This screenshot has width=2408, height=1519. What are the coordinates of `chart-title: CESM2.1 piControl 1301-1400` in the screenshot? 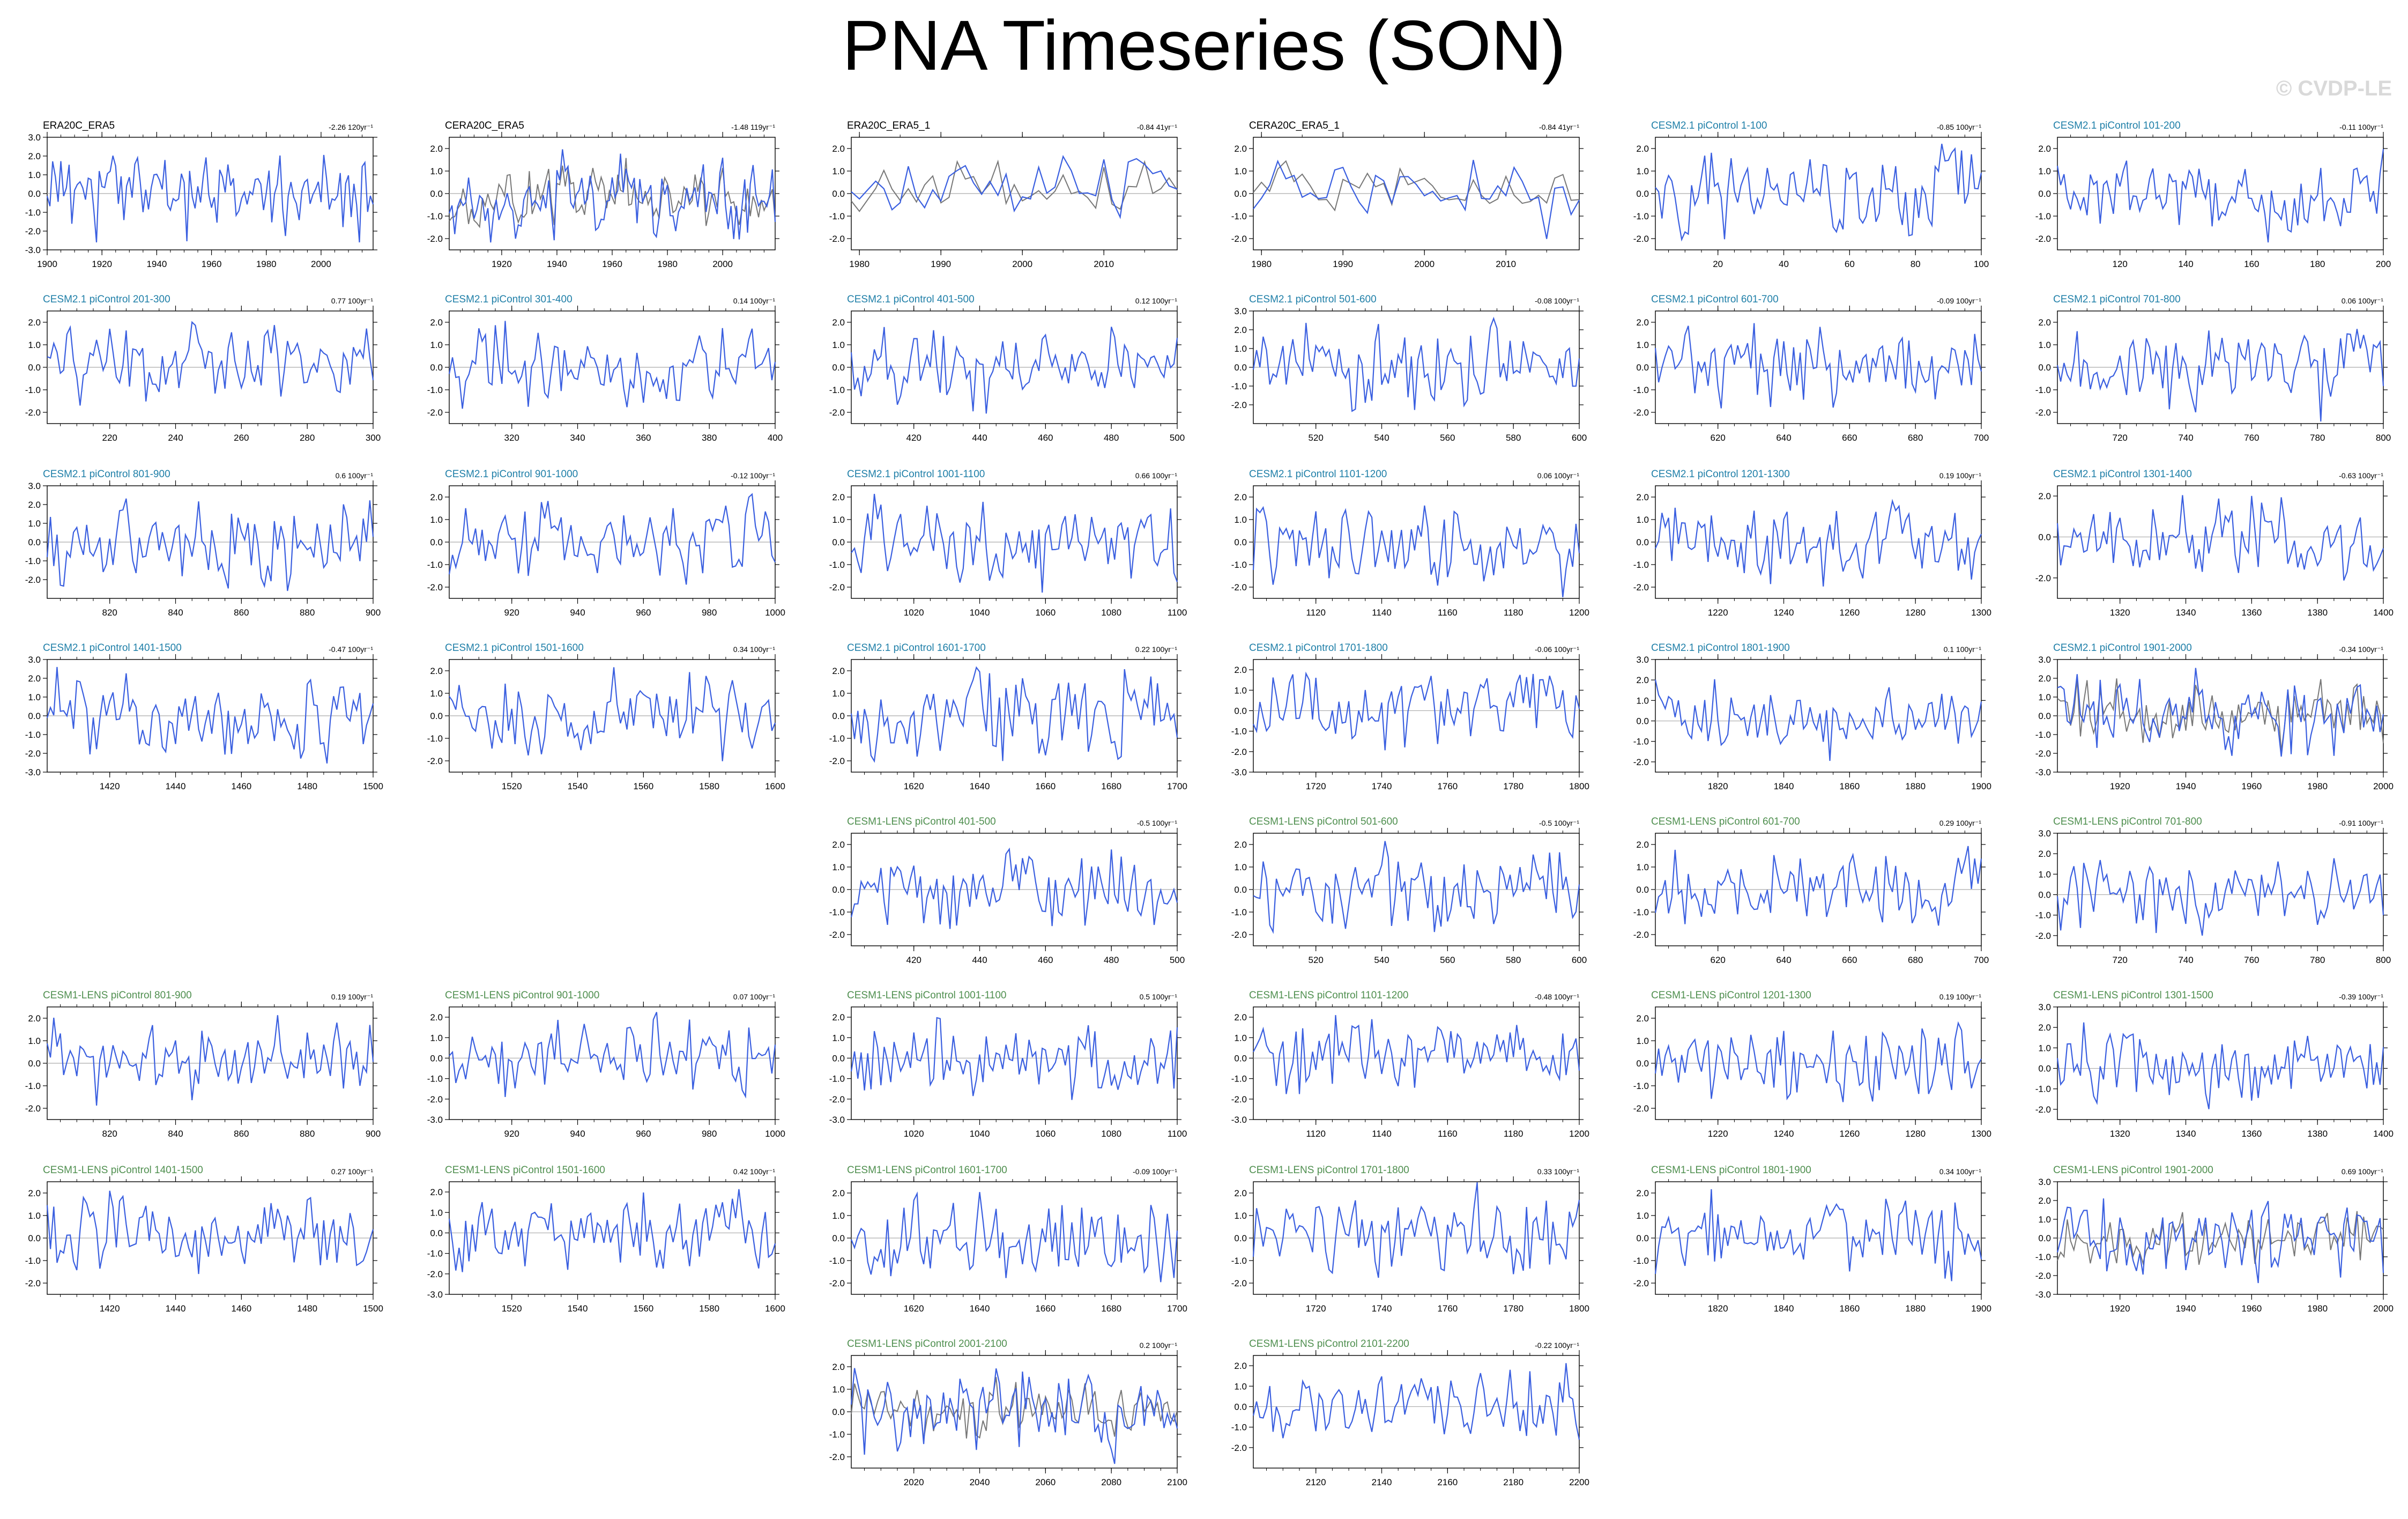 It's located at (2122, 474).